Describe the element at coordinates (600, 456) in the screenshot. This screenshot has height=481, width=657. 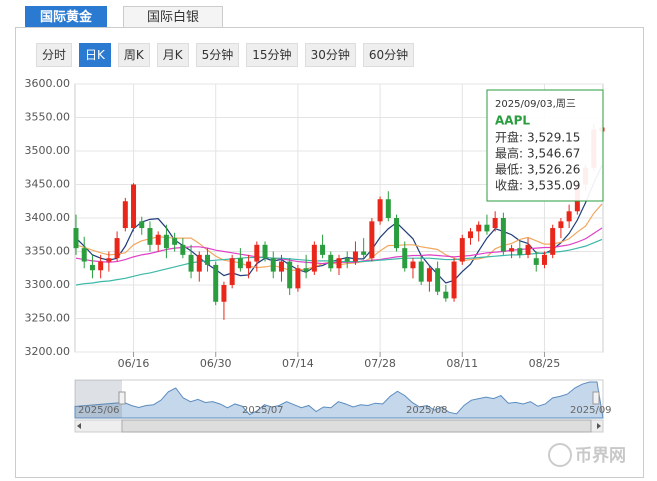
I see `watermark: 币界网` at that location.